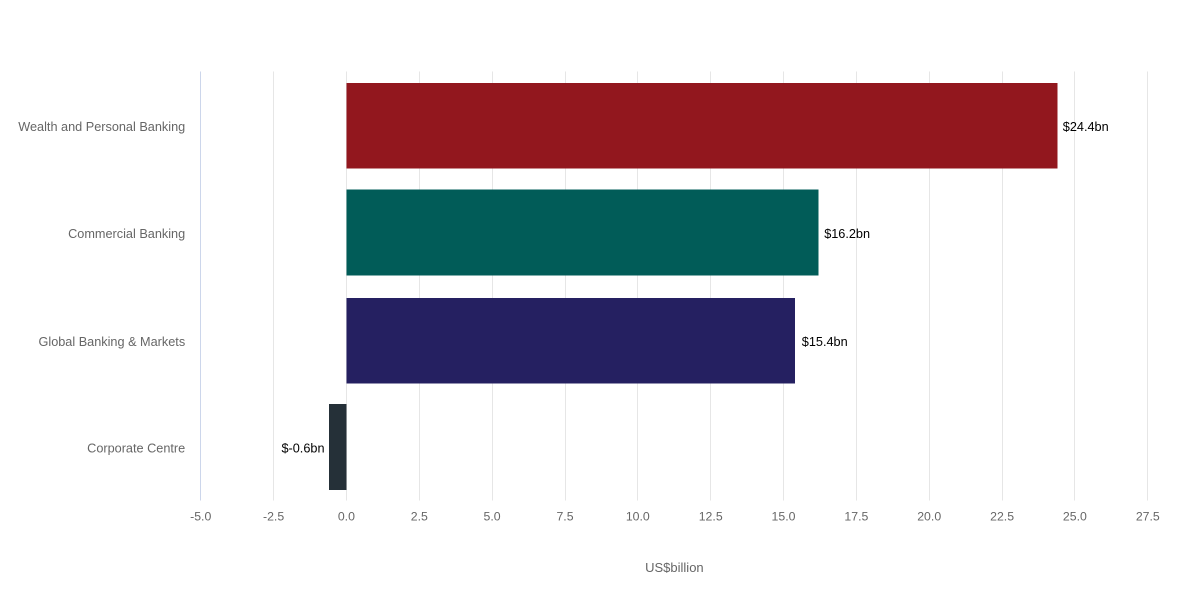 The height and width of the screenshot is (600, 1180). Describe the element at coordinates (302, 448) in the screenshot. I see `svg-text: $-0.6bn` at that location.